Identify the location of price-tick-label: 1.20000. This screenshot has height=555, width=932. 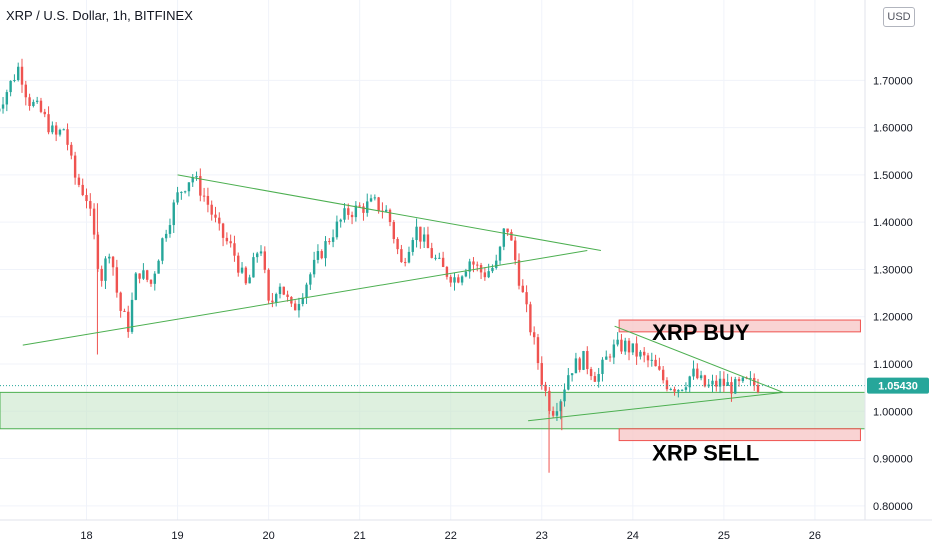
(893, 318).